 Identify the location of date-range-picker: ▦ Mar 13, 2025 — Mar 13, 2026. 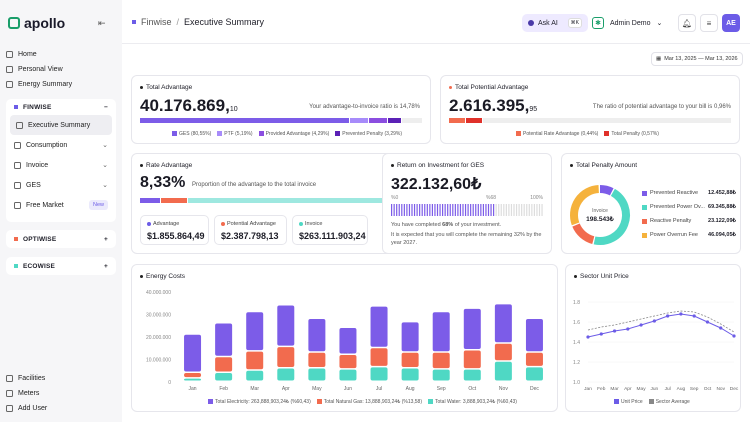
(697, 59).